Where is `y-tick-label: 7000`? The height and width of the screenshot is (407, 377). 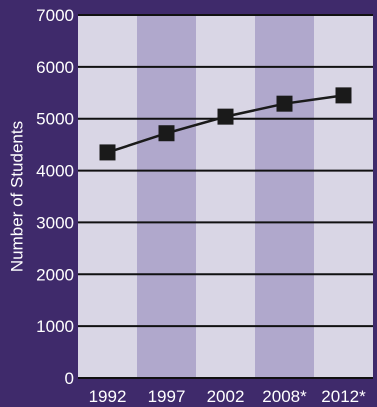 y-tick-label: 7000 is located at coordinates (55, 15).